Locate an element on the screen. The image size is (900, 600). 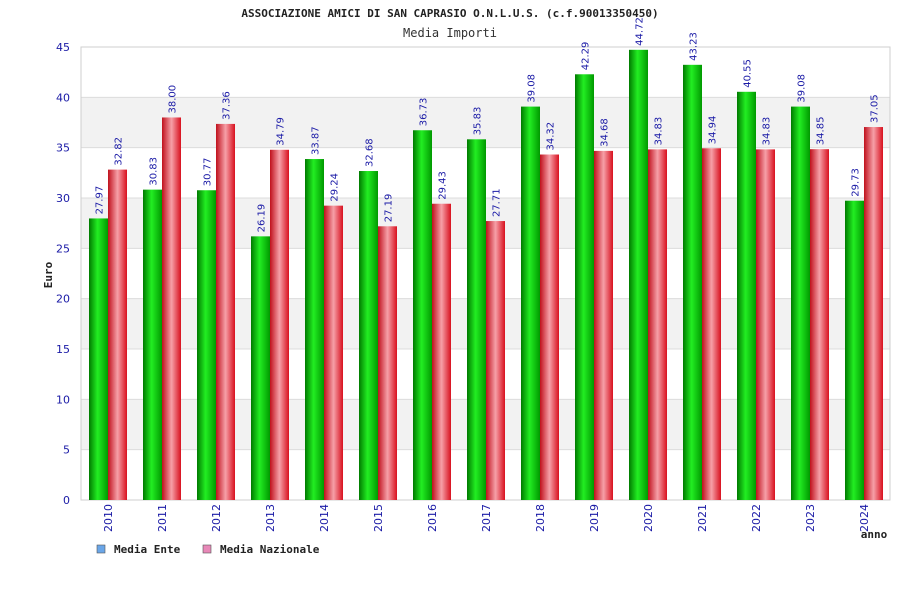
data-label: 29.43 is located at coordinates (443, 185).